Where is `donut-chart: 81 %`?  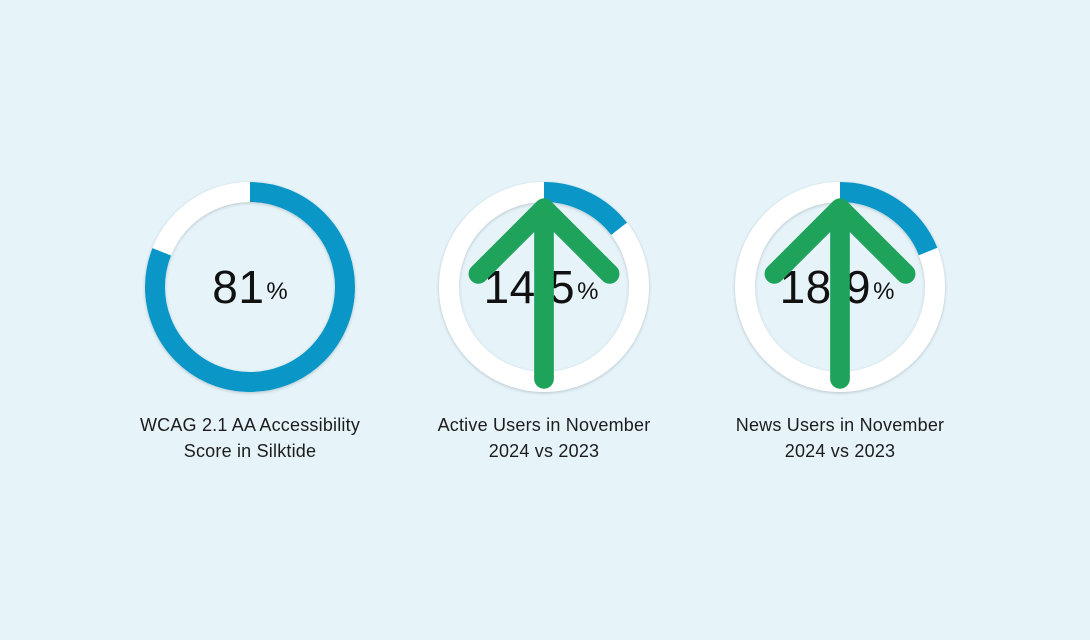
donut-chart: 81 % is located at coordinates (250, 287).